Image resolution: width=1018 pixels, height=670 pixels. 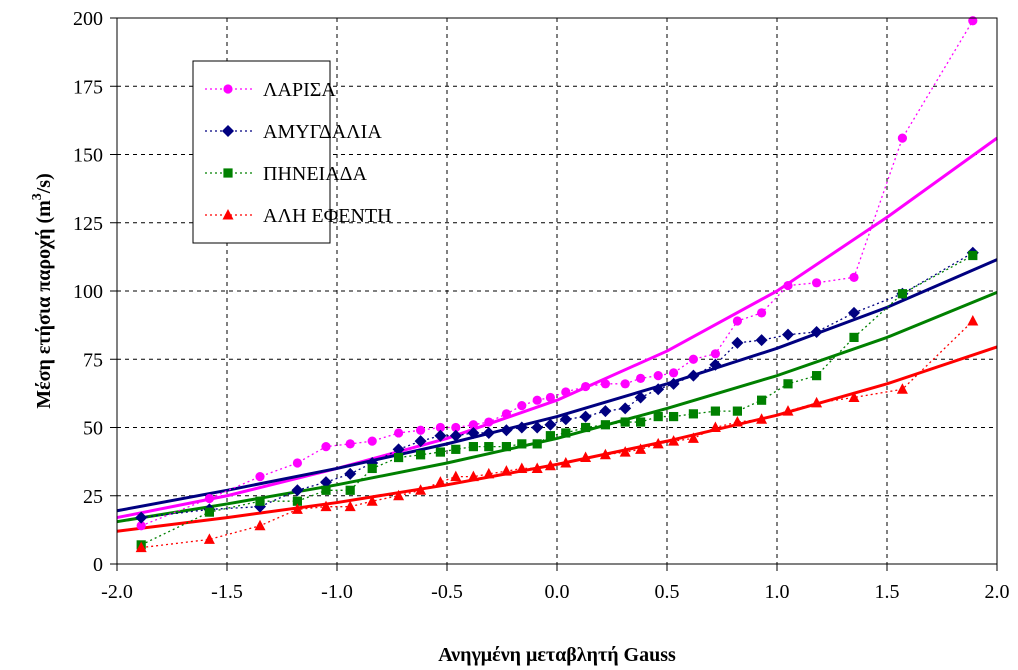 I want to click on y-tick-label: 150, so click(x=88, y=156).